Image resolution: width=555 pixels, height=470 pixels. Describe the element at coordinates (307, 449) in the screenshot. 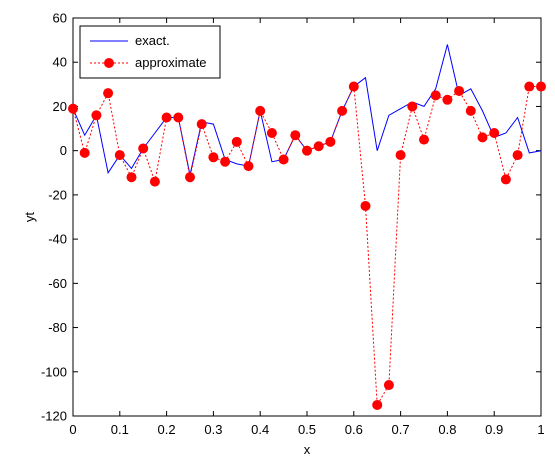

I see `x-axis-label: x` at that location.